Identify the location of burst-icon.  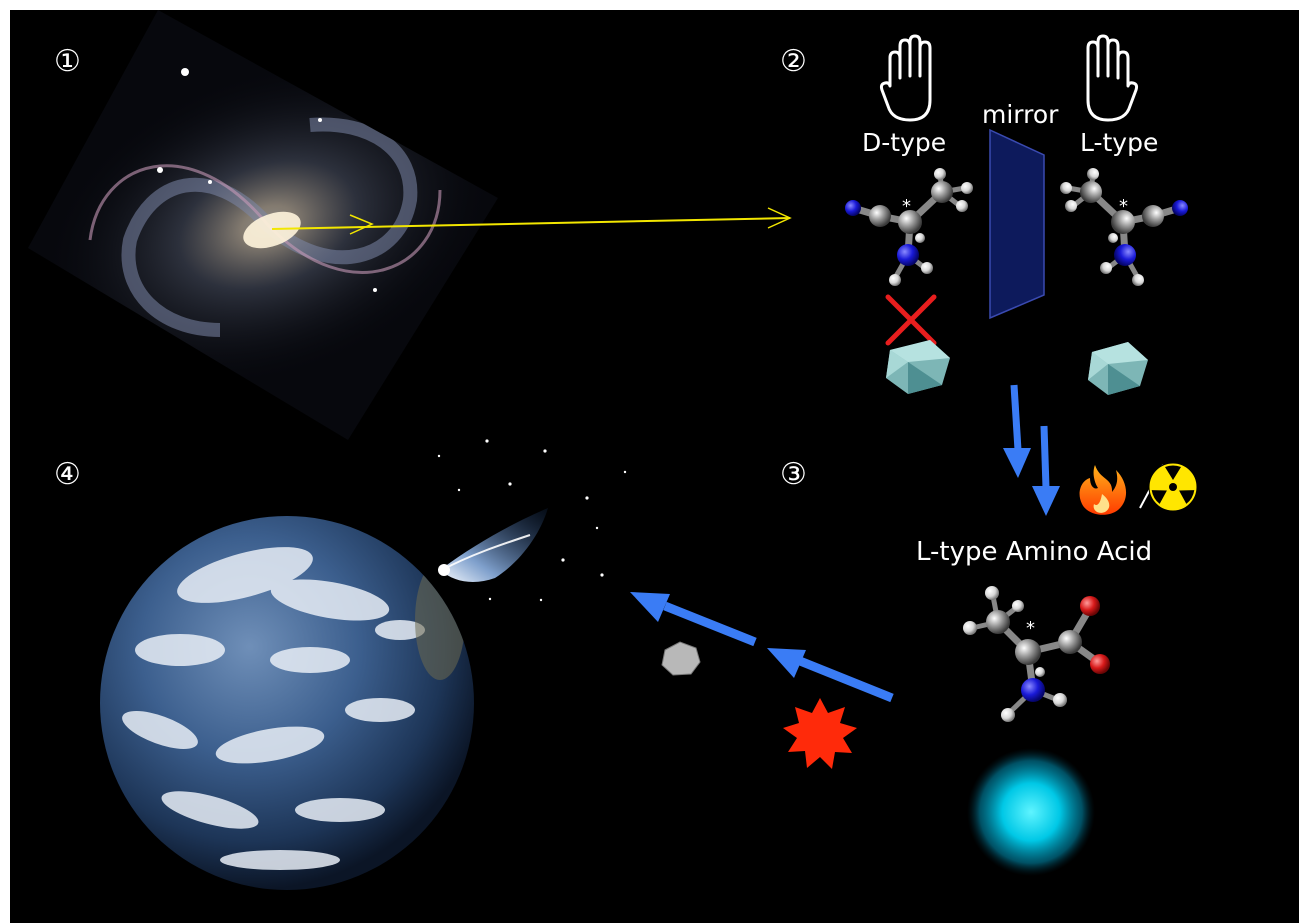
(820, 733).